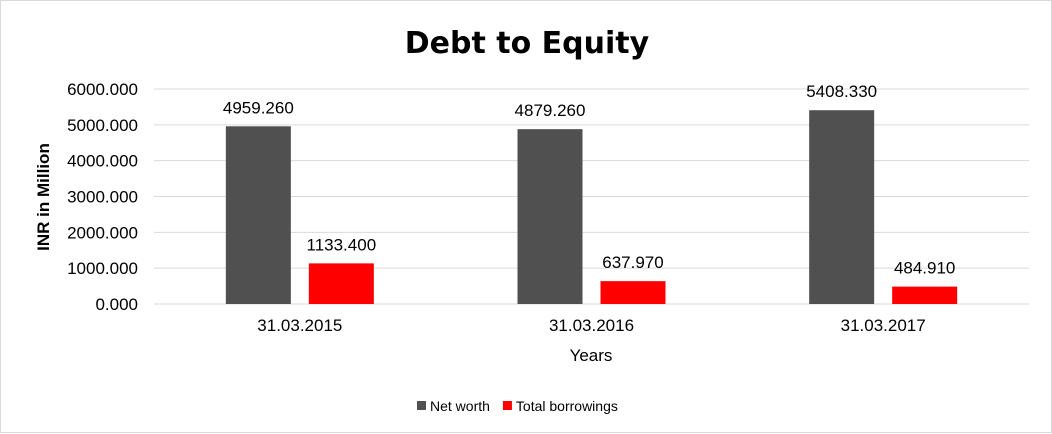 Image resolution: width=1052 pixels, height=434 pixels. What do you see at coordinates (102, 89) in the screenshot?
I see `y-tick-label: 6000.000` at bounding box center [102, 89].